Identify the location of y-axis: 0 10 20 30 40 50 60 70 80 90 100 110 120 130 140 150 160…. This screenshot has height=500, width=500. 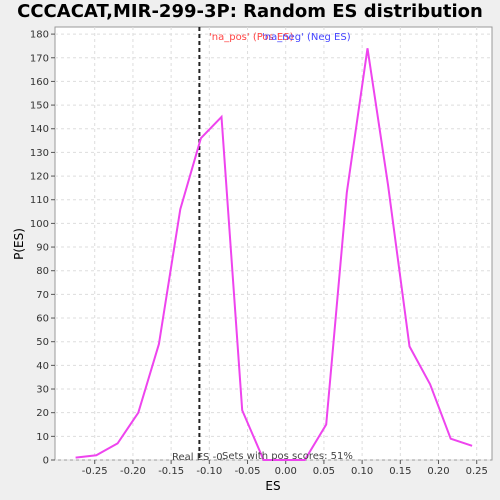
(42, 248).